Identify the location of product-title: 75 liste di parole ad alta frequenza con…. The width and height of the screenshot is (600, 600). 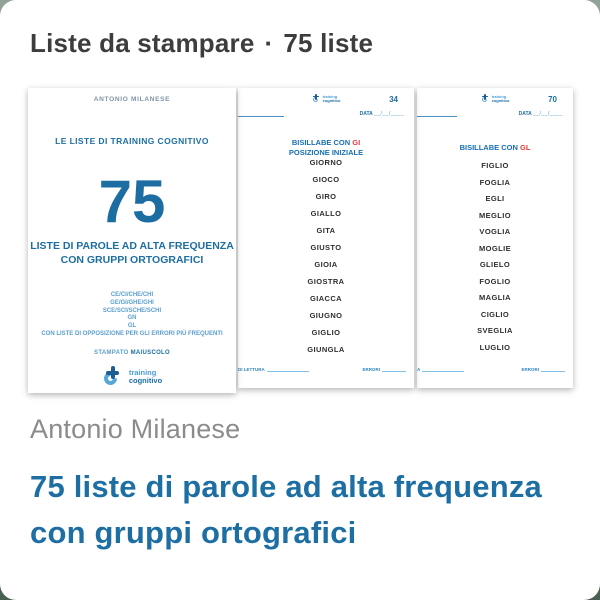
(286, 510).